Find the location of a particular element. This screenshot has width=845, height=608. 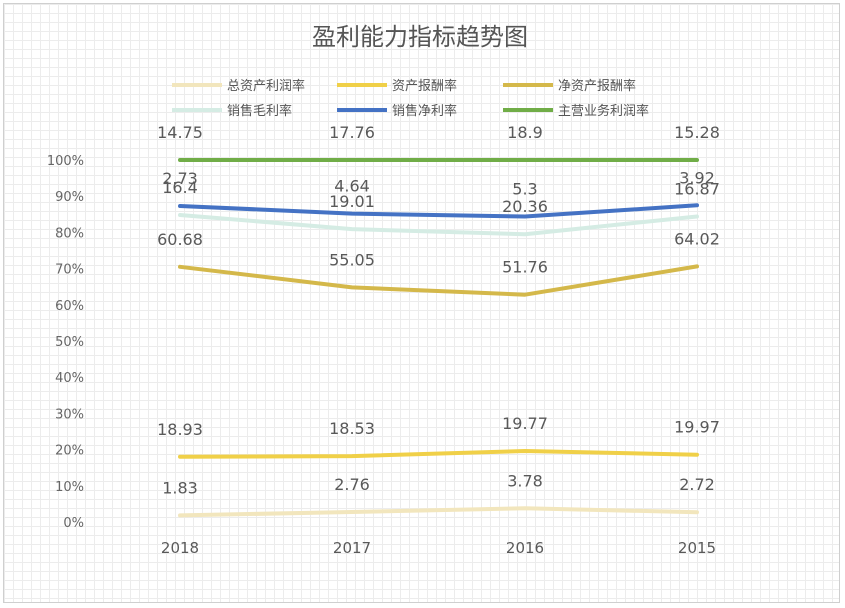

data-label: 17.76 is located at coordinates (352, 132).